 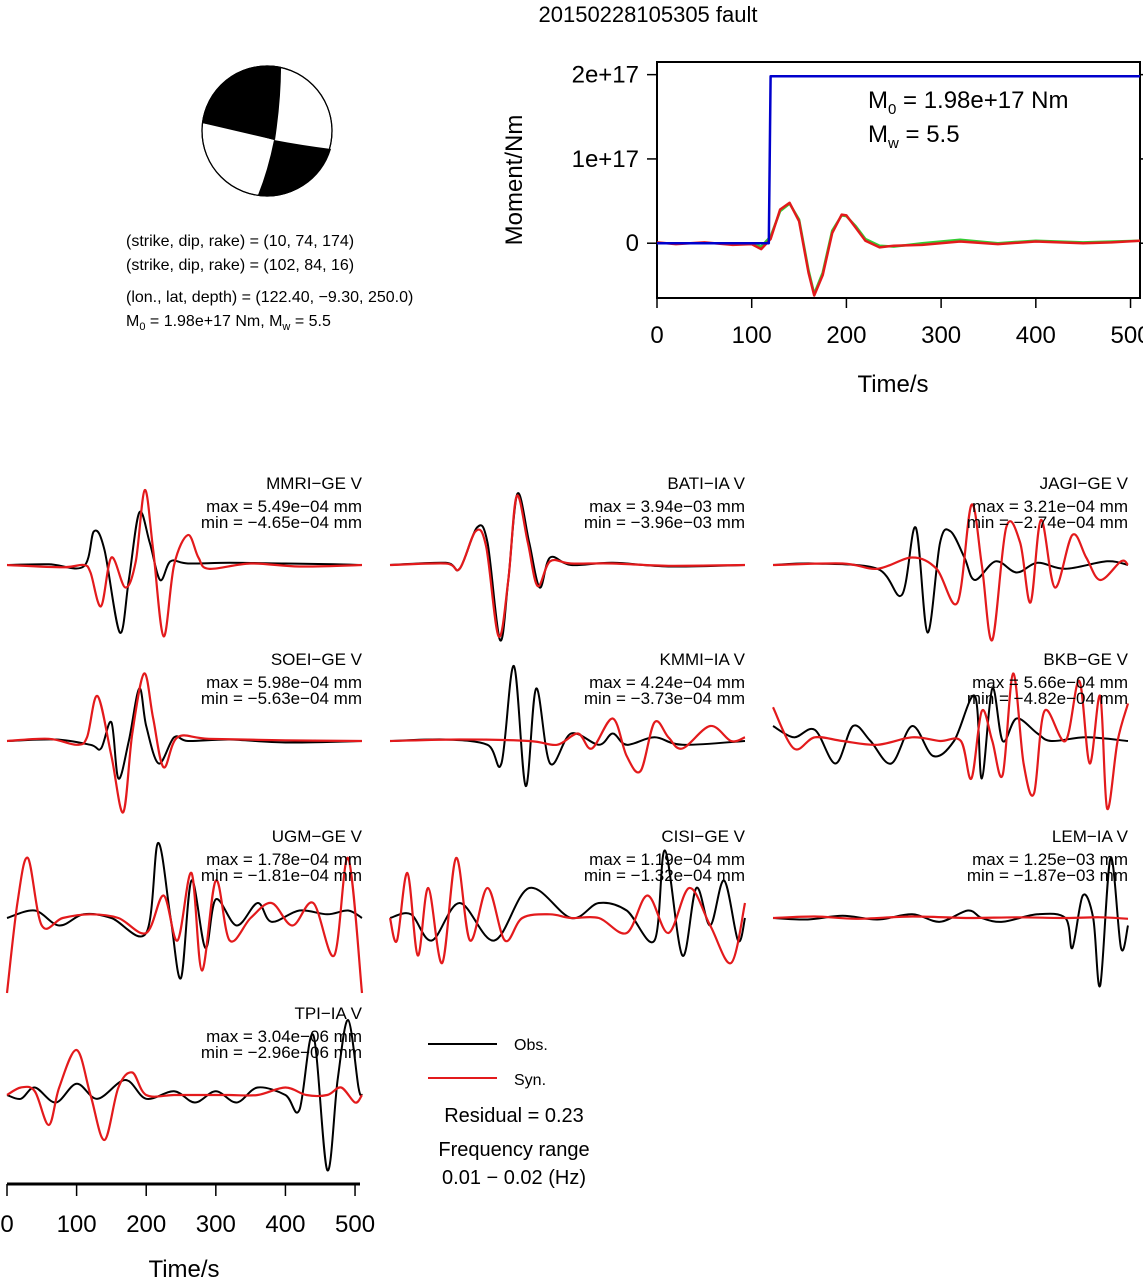 I want to click on frequency-range: 0.01 − 0.02 (Hz), so click(x=514, y=1178).